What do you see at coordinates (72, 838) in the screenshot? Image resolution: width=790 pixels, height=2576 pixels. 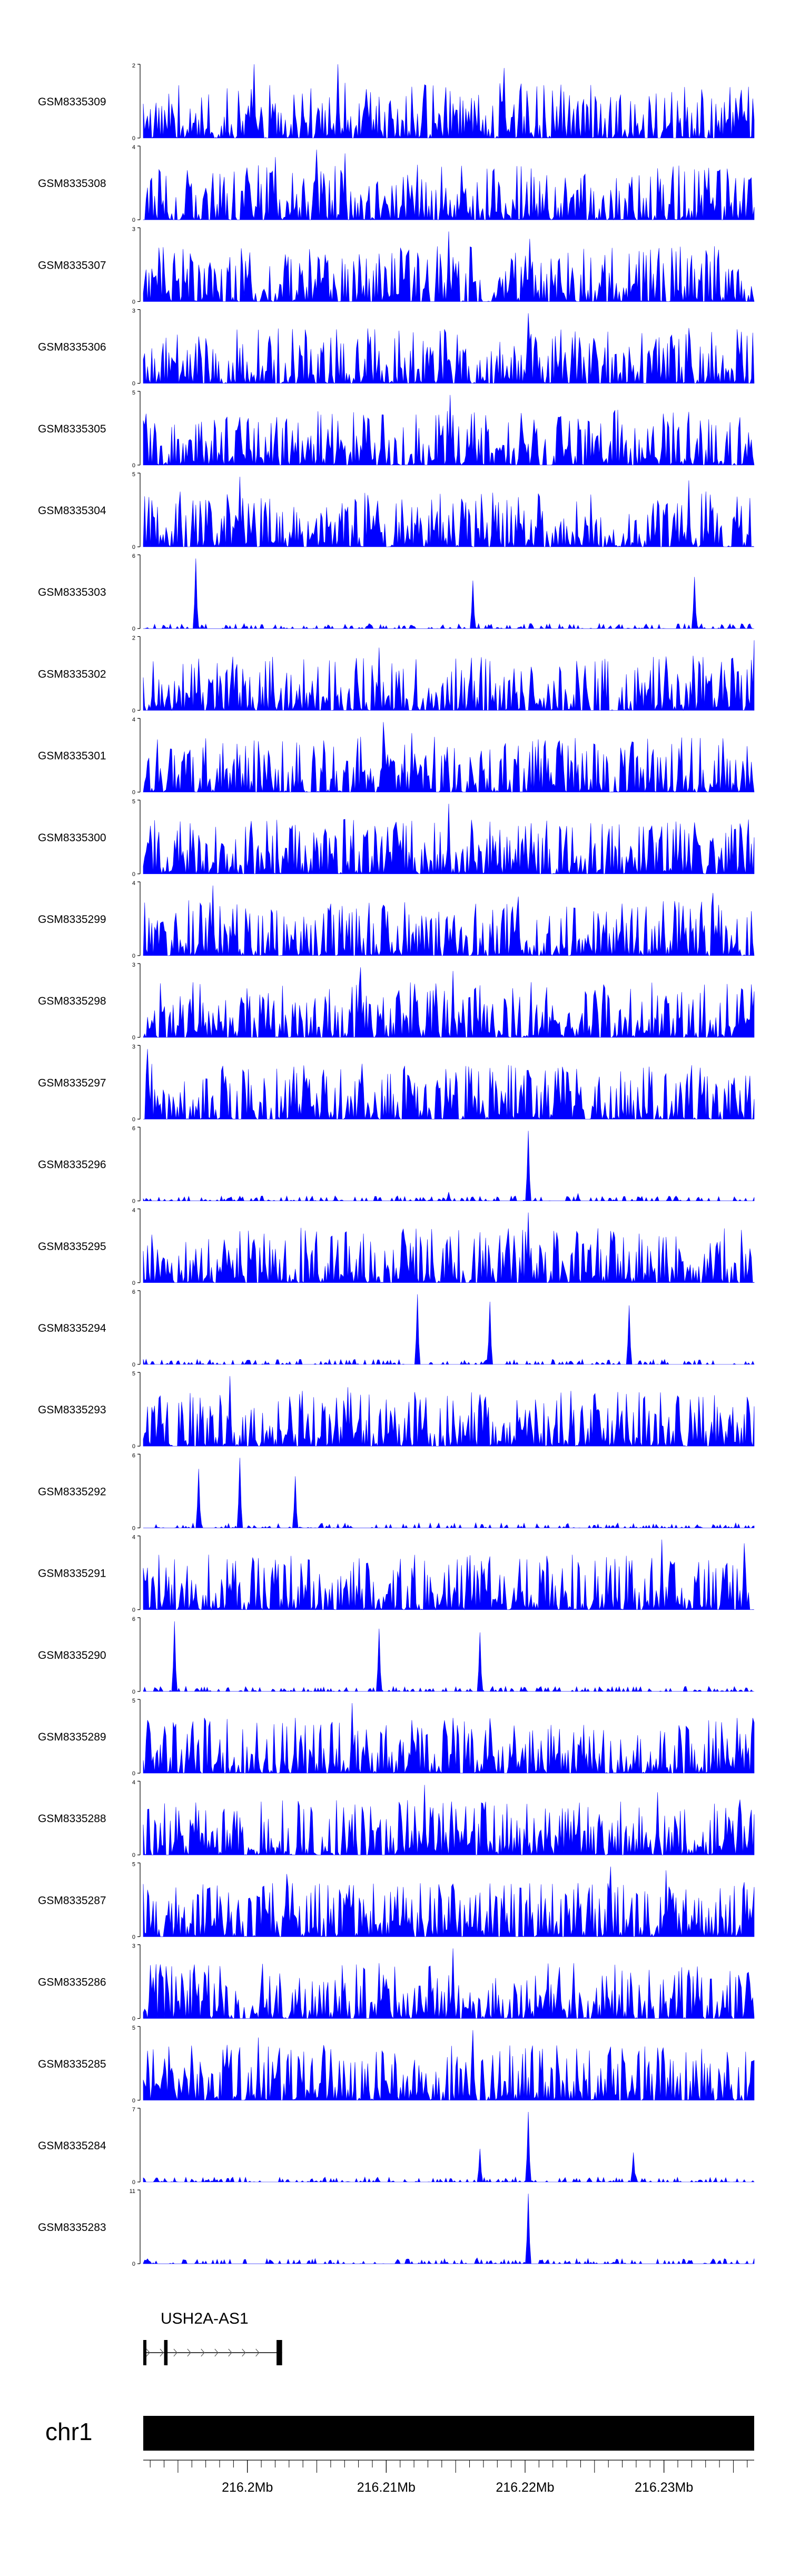 I see `track-label: GSM8335300` at bounding box center [72, 838].